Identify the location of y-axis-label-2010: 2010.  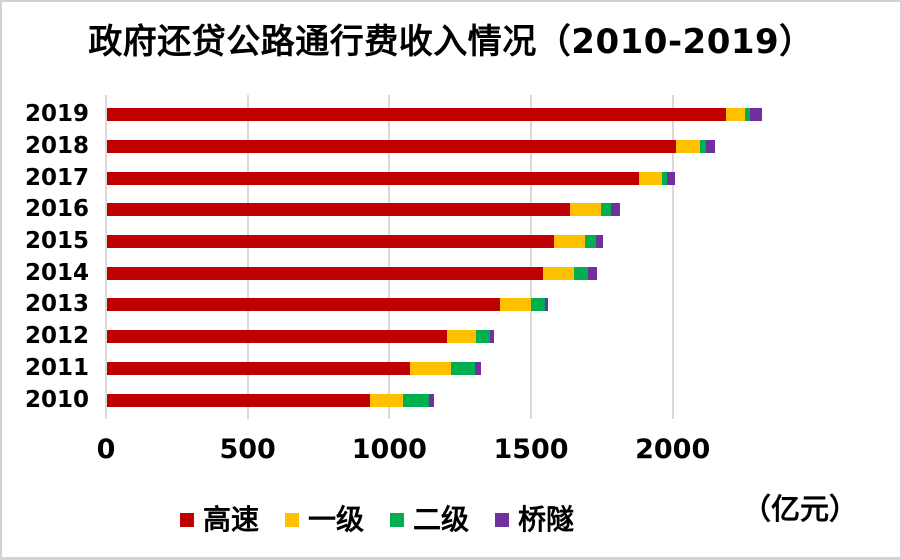
(56, 399).